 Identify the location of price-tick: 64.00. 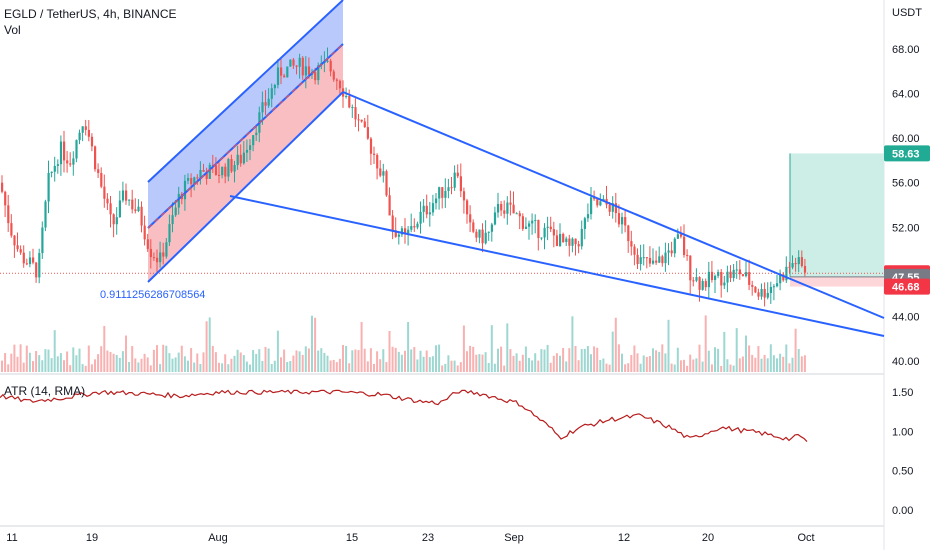
(906, 95).